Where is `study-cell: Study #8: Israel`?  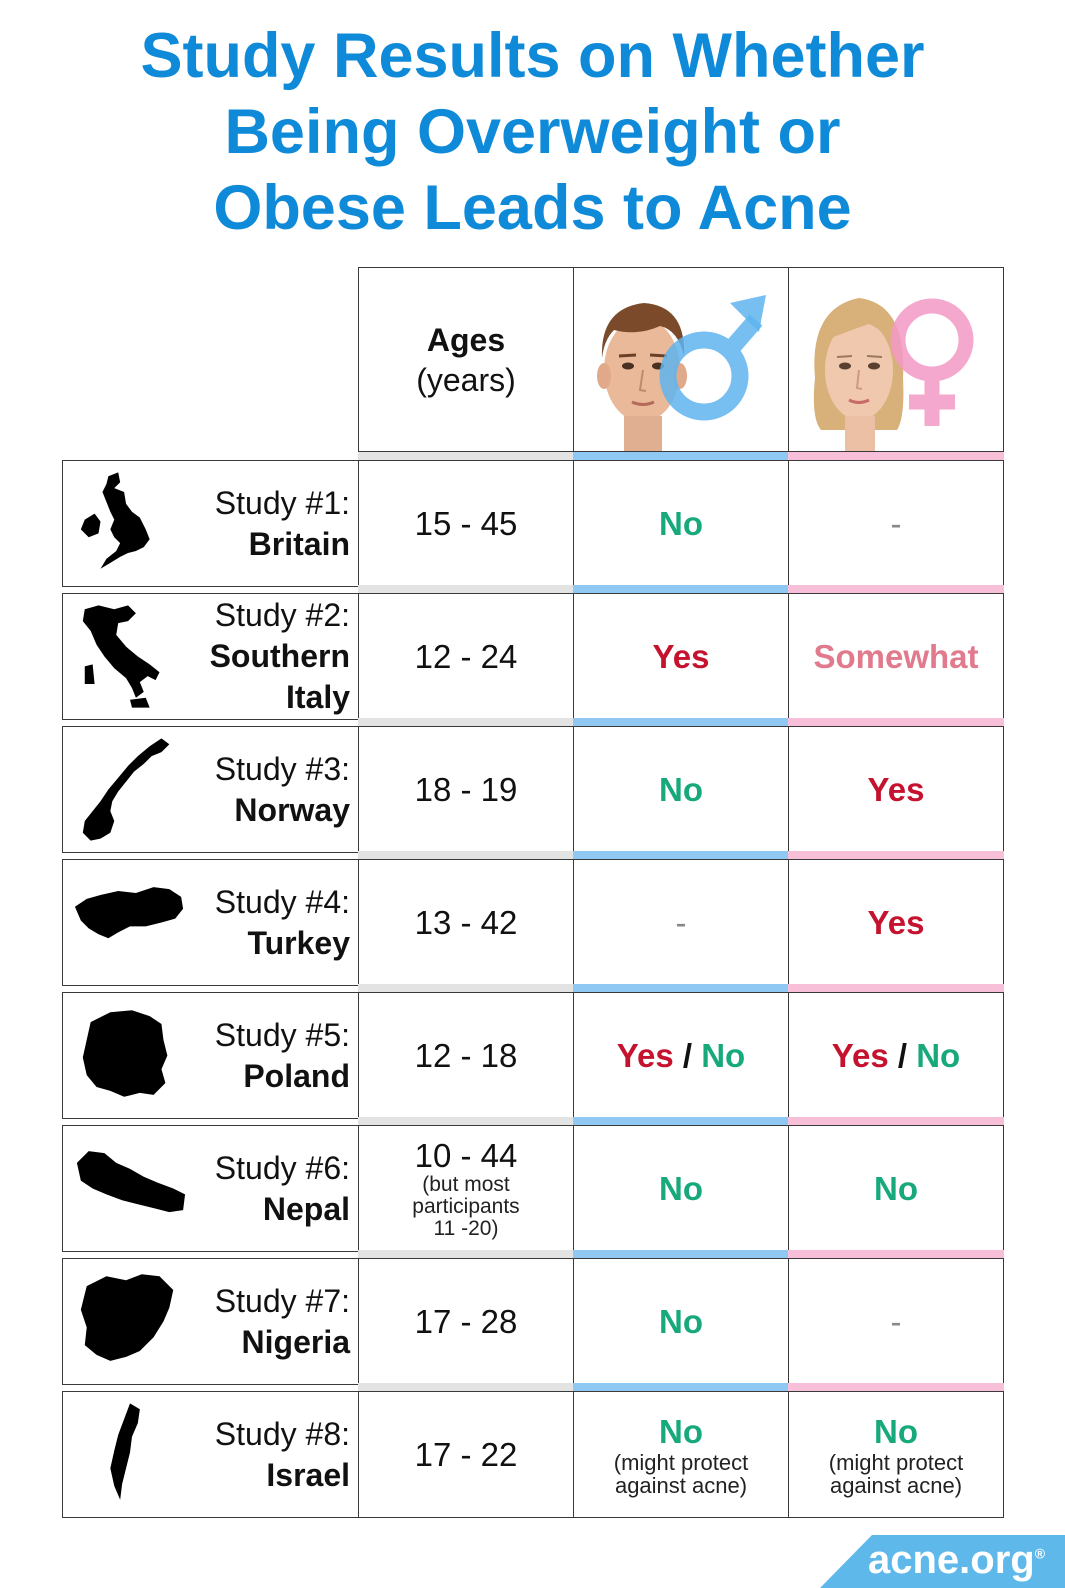 study-cell: Study #8: Israel is located at coordinates (210, 1454).